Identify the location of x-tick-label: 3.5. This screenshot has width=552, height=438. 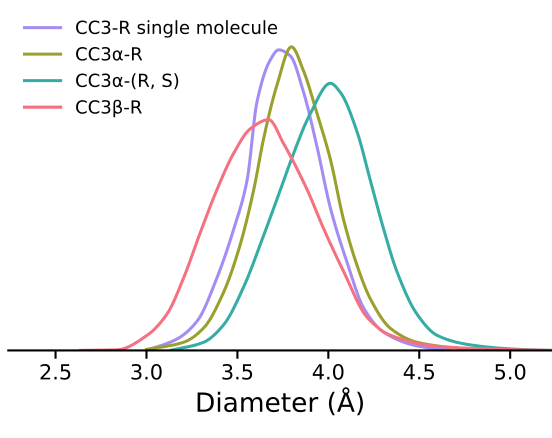
(237, 372).